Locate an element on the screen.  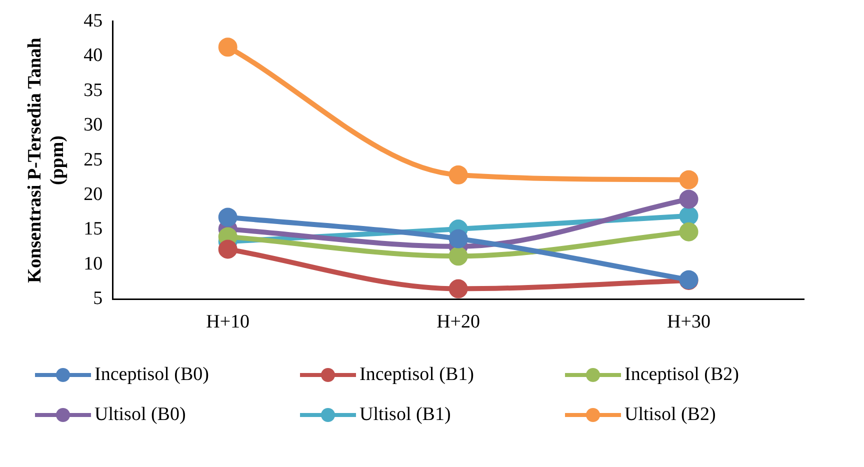
y-tick-label: 40 is located at coordinates (93, 55).